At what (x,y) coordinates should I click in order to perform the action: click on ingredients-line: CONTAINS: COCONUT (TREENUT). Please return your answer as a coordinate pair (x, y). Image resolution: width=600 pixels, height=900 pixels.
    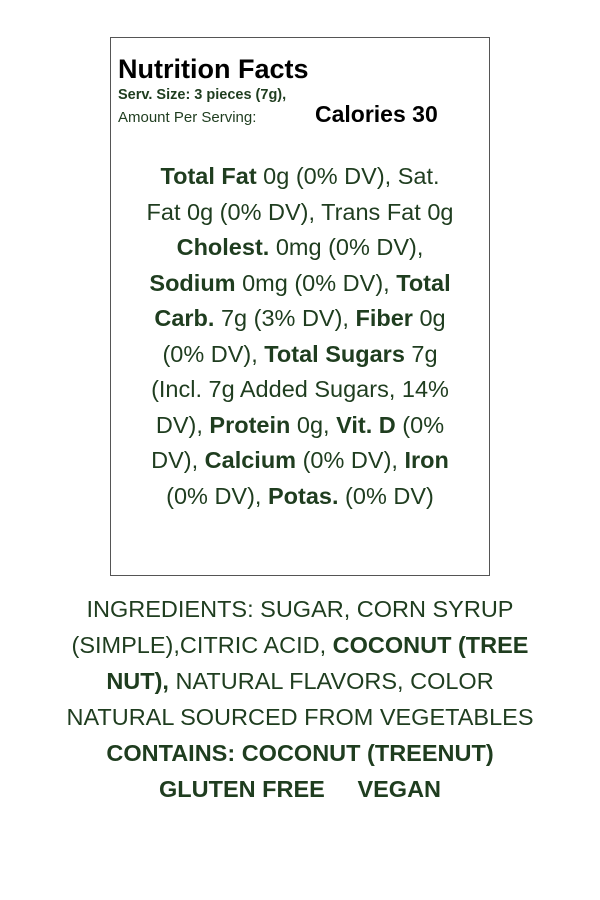
    Looking at the image, I should click on (300, 753).